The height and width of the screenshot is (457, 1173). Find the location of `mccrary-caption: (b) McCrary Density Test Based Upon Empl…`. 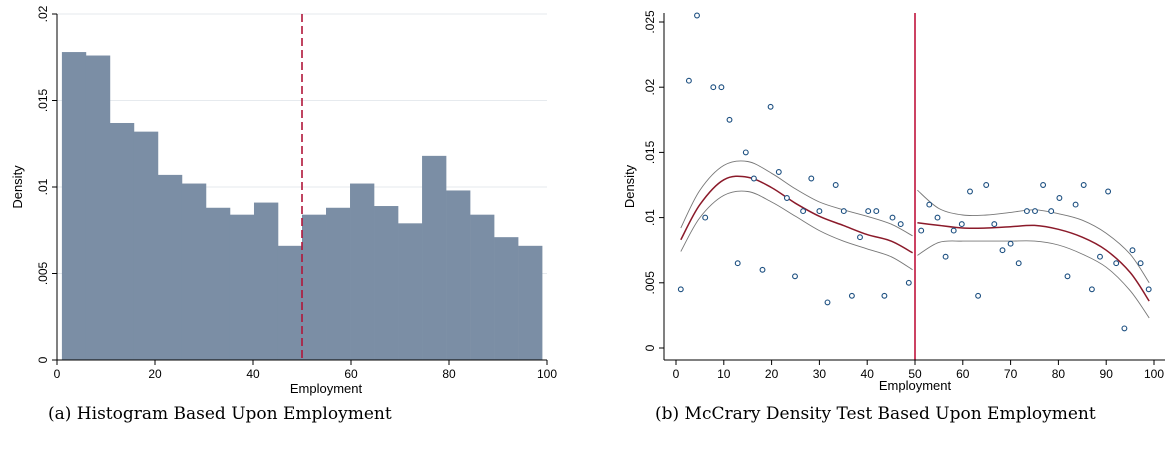

mccrary-caption: (b) McCrary Density Test Based Upon Empl… is located at coordinates (875, 414).